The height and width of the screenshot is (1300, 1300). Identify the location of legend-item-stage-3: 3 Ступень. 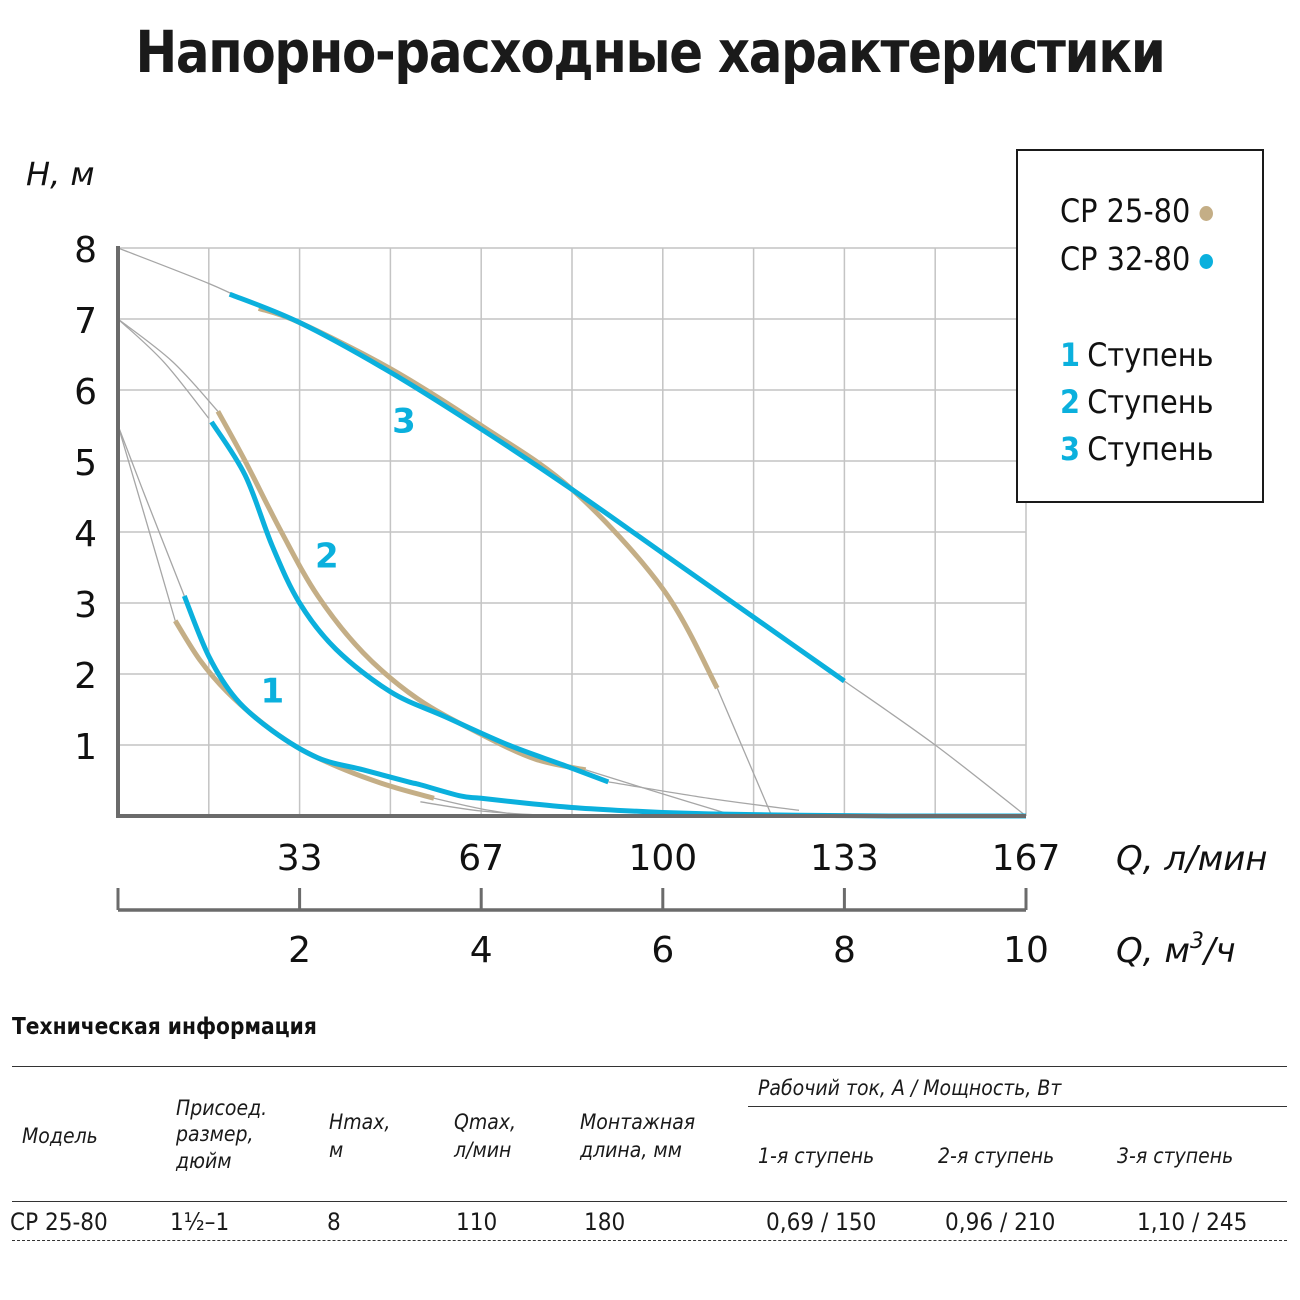
(1137, 449).